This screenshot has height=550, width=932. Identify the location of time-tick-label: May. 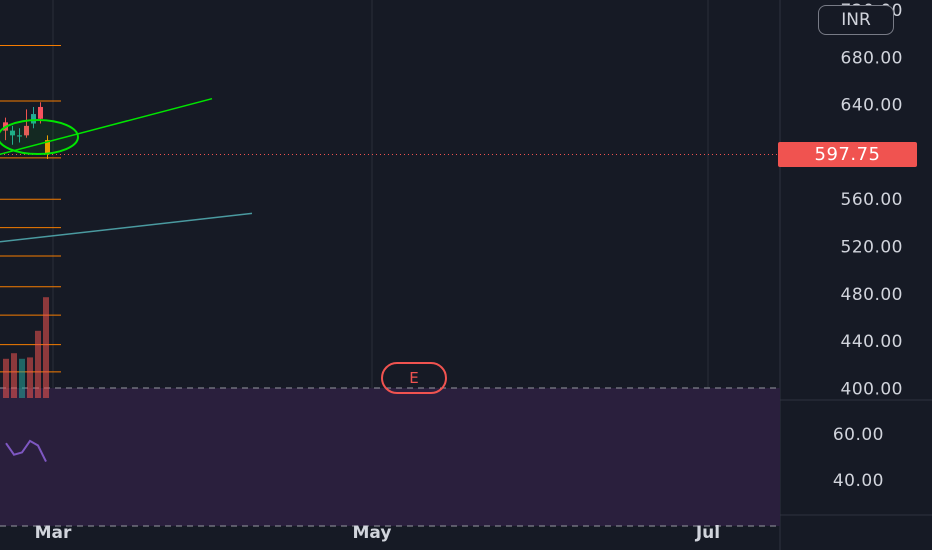
(372, 533).